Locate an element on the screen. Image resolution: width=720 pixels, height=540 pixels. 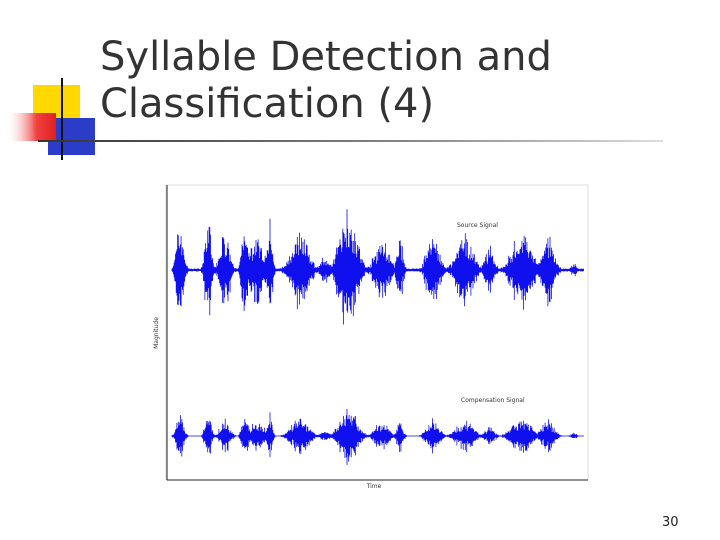
compensation-label: Compensation Signal is located at coordinates (493, 400).